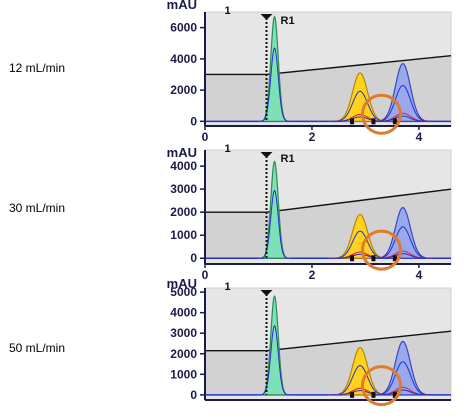  What do you see at coordinates (37, 68) in the screenshot?
I see `flow-rate-label: 12 mL/min` at bounding box center [37, 68].